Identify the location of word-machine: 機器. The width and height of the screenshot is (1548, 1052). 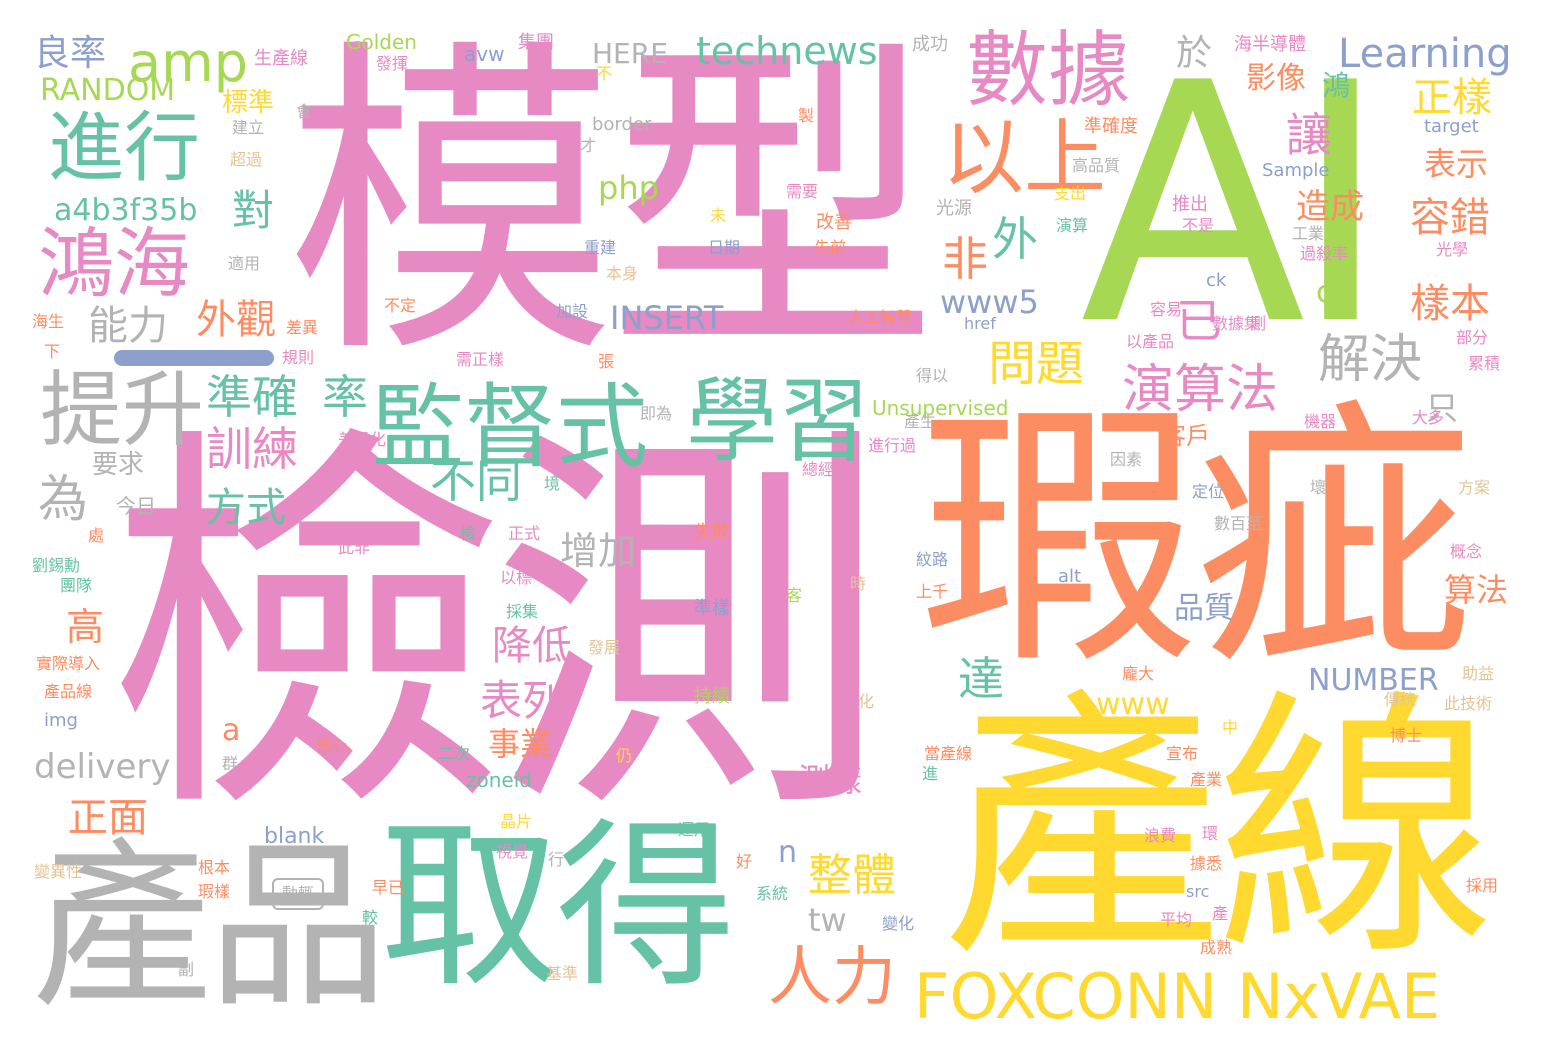
(1320, 421).